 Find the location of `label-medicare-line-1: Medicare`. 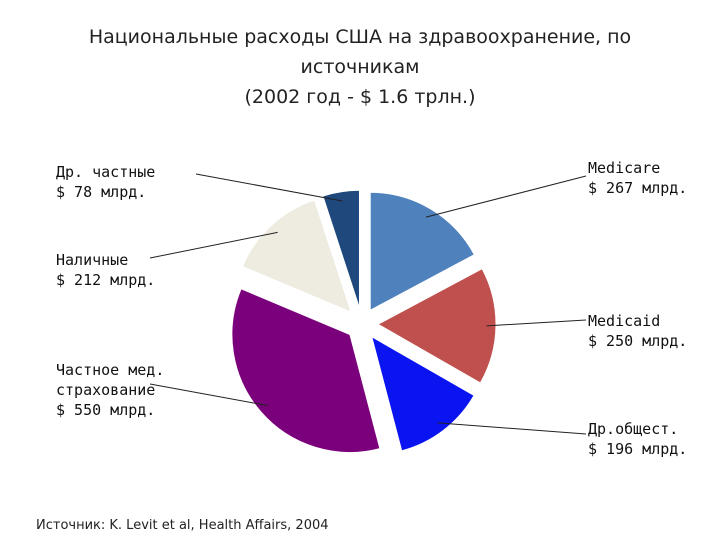

label-medicare-line-1: Medicare is located at coordinates (624, 168).